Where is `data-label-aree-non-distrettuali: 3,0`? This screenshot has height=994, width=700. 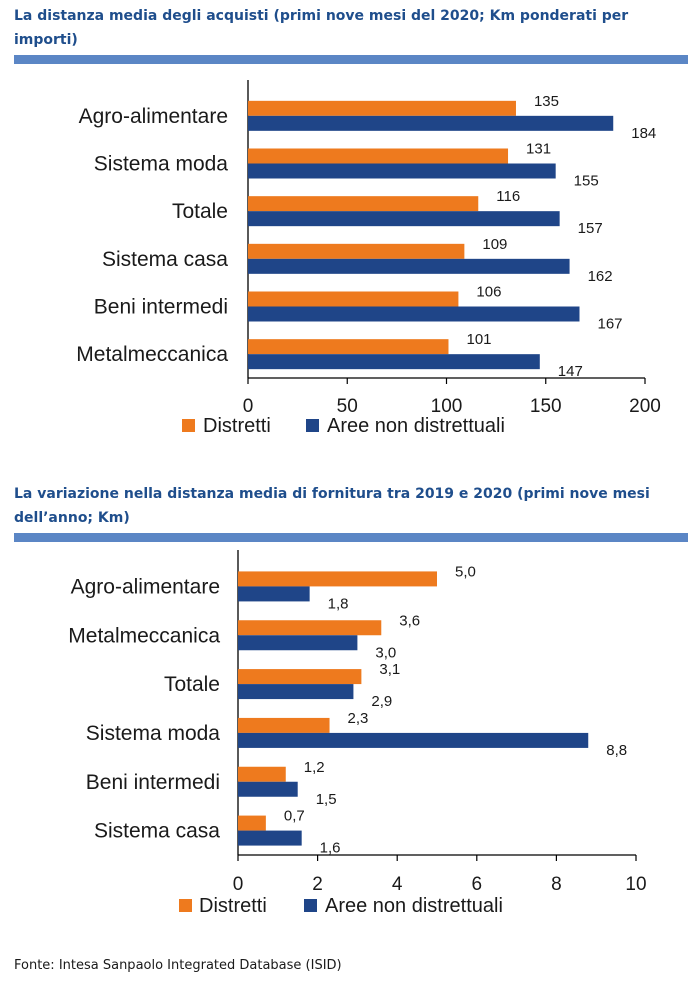
data-label-aree-non-distrettuali: 3,0 is located at coordinates (385, 652).